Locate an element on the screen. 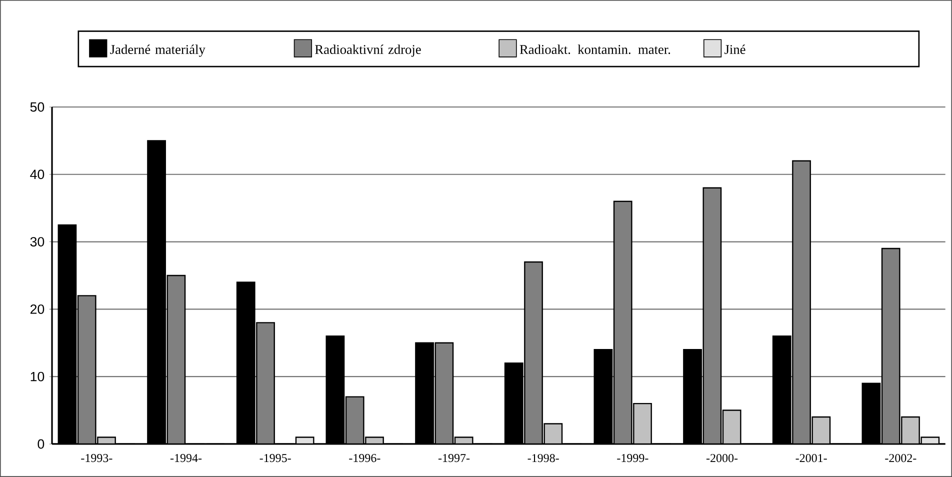 The width and height of the screenshot is (952, 477). y-tick-label: 0 is located at coordinates (41, 444).